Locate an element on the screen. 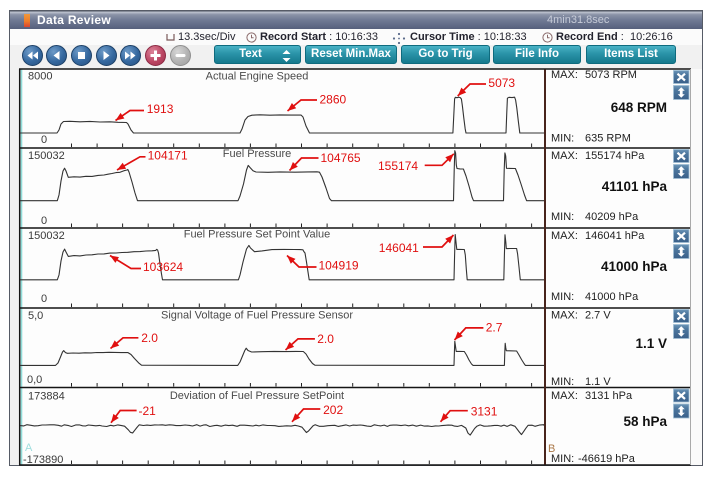  svg-text: 104919 is located at coordinates (339, 266).